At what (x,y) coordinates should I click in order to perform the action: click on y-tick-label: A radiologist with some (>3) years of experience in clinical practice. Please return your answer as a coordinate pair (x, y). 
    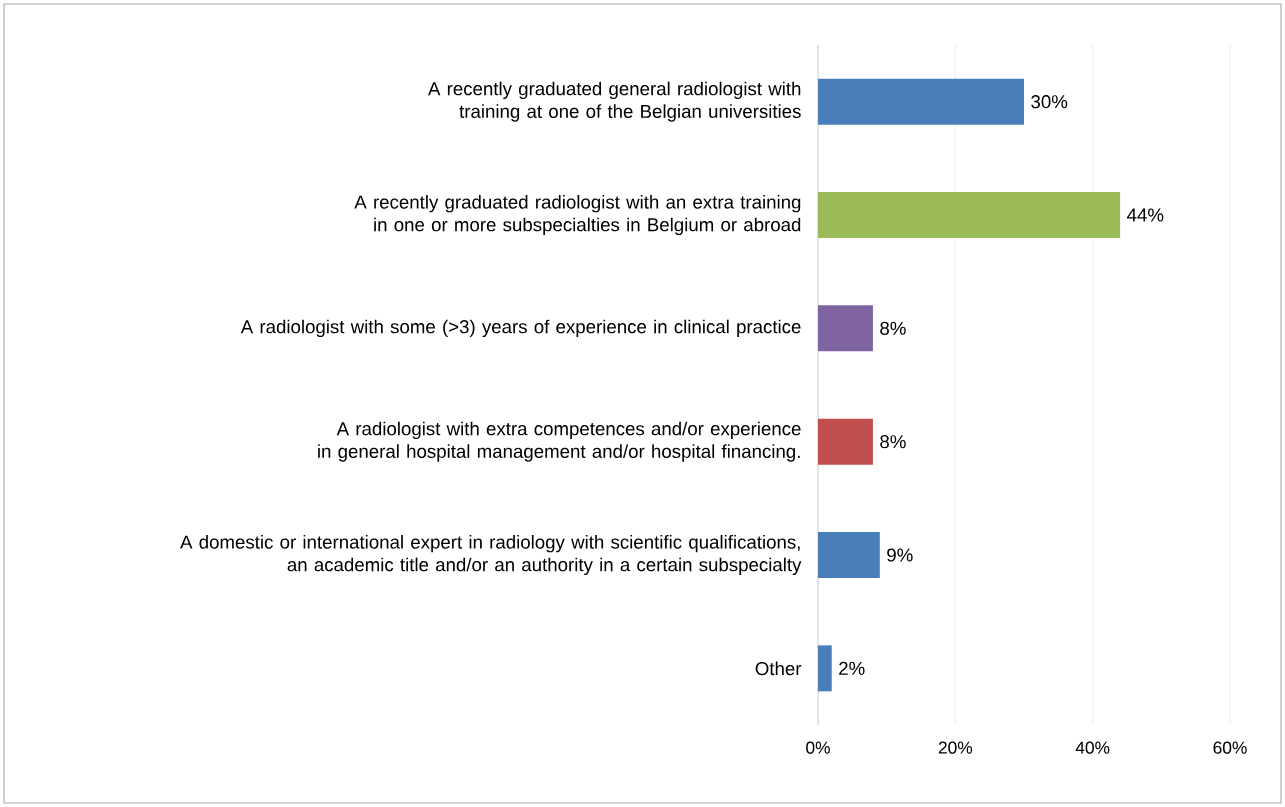
    Looking at the image, I should click on (520, 328).